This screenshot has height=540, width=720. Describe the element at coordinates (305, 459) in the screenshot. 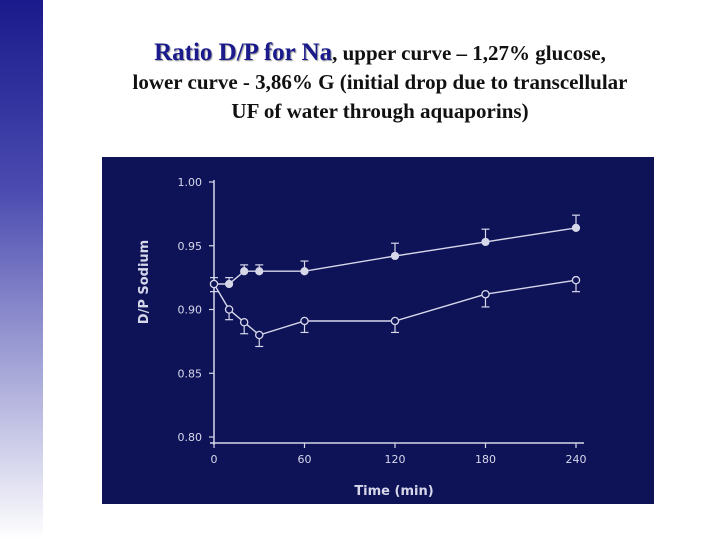

I see `x-tick-label: 60` at that location.